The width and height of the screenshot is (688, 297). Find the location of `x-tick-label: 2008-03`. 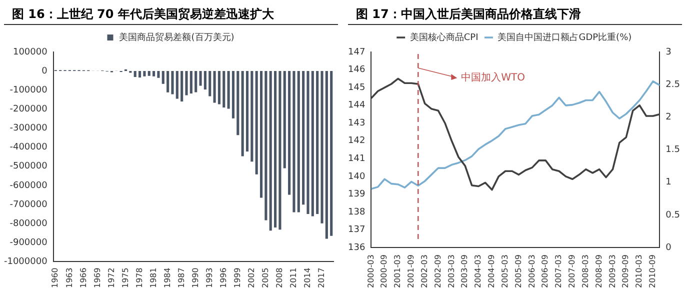

x-tick-label: 2008-03 is located at coordinates (585, 271).